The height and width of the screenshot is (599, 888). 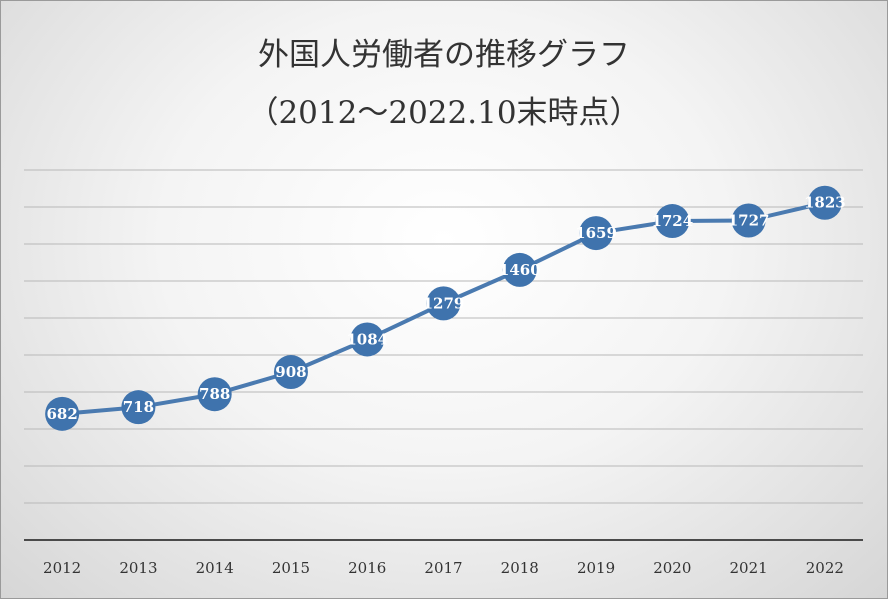 I want to click on x-tick-label: 2018, so click(x=520, y=568).